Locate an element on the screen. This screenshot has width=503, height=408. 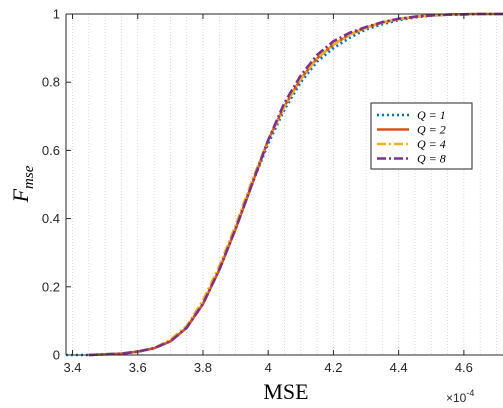
legend-entry: Q = 1 is located at coordinates (431, 115).